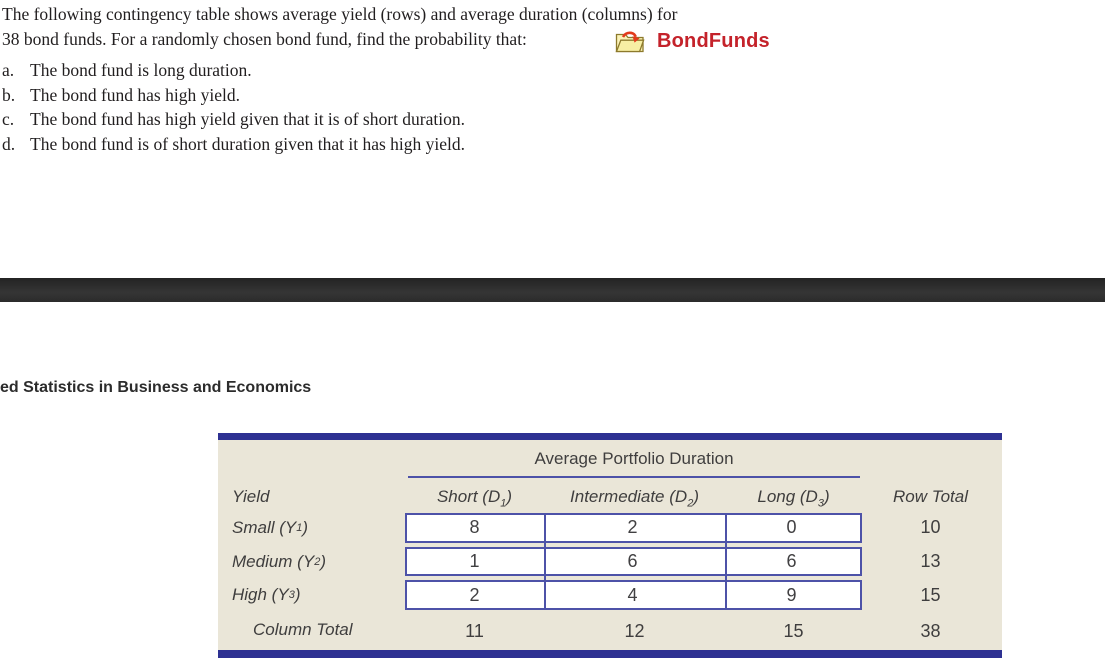 The width and height of the screenshot is (1105, 661). I want to click on table-cell: 9, so click(791, 594).